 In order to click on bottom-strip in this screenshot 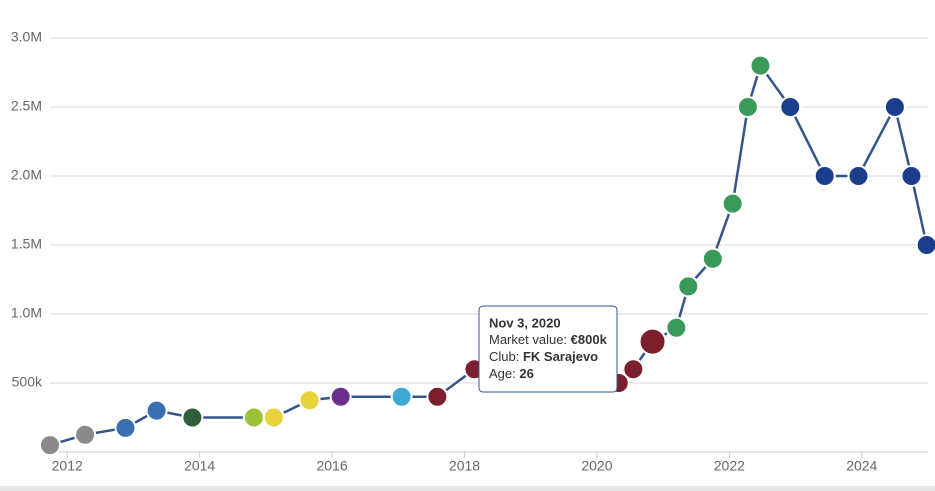, I will do `click(467, 488)`.